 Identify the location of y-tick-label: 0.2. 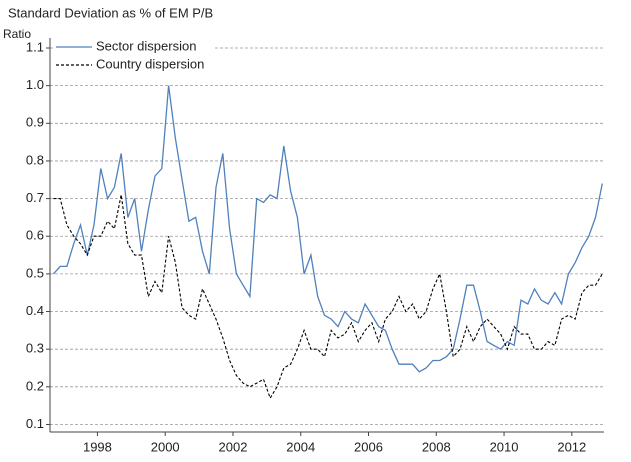
(35, 385).